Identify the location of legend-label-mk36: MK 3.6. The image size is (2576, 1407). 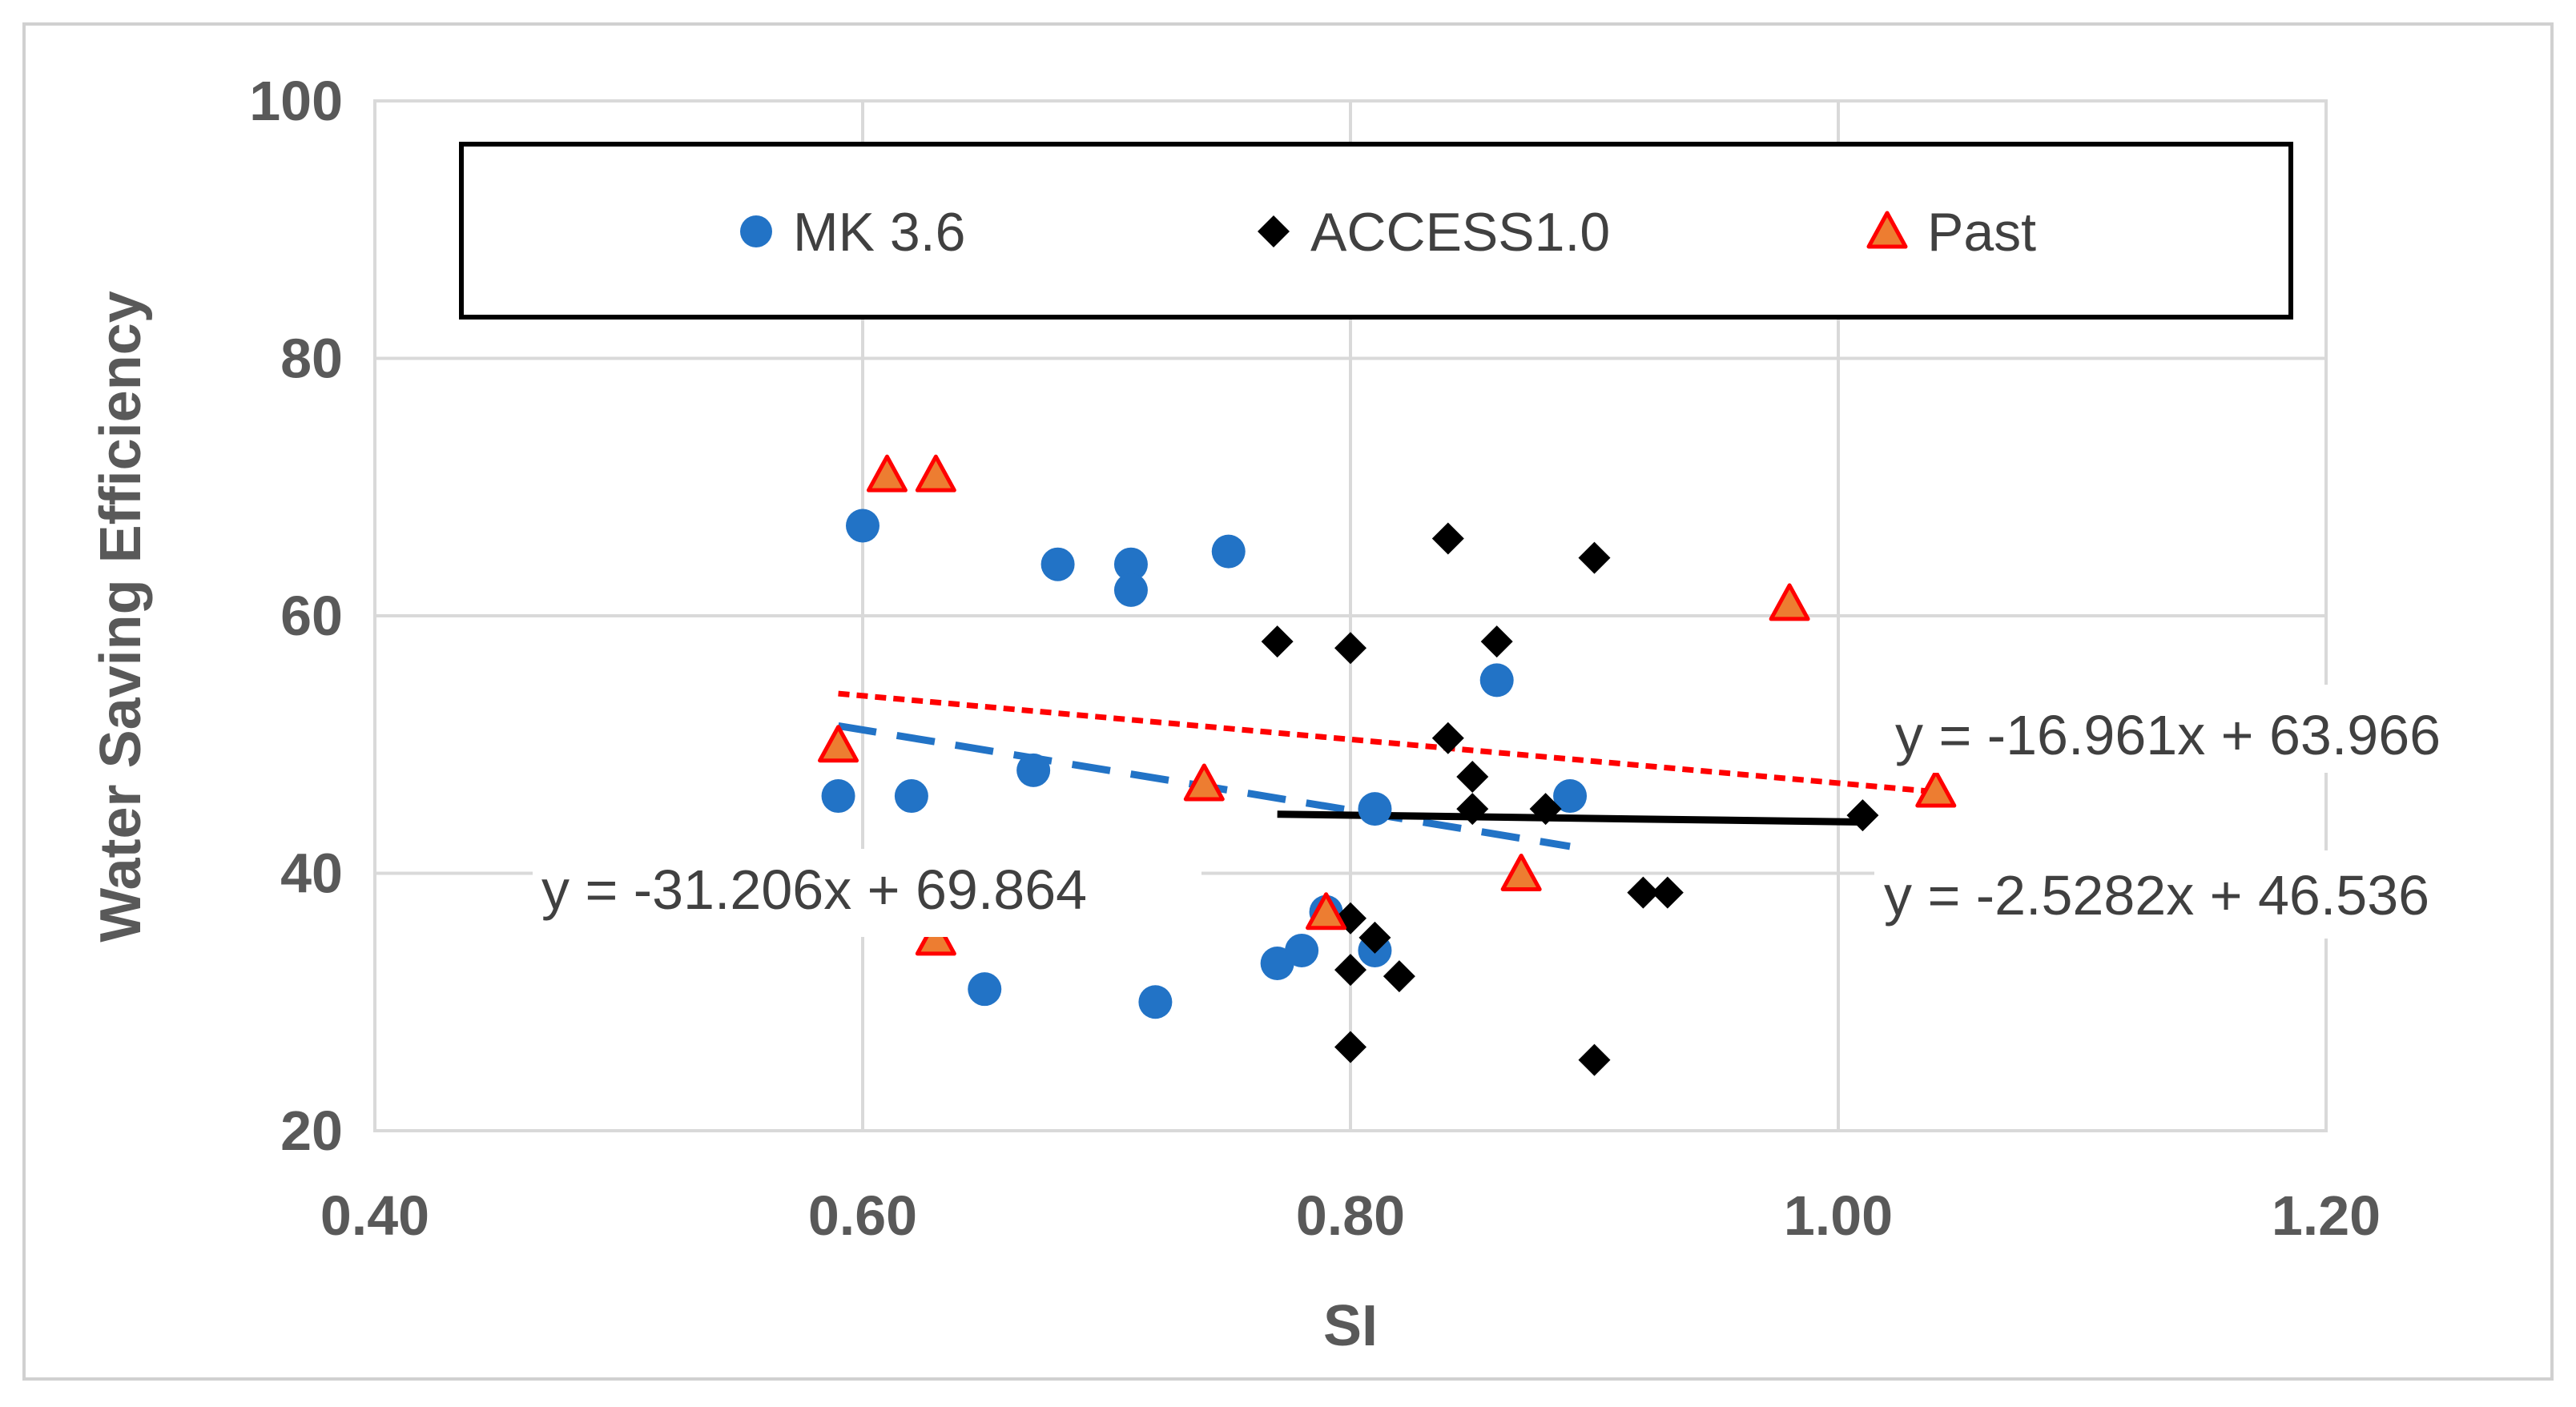
(879, 232).